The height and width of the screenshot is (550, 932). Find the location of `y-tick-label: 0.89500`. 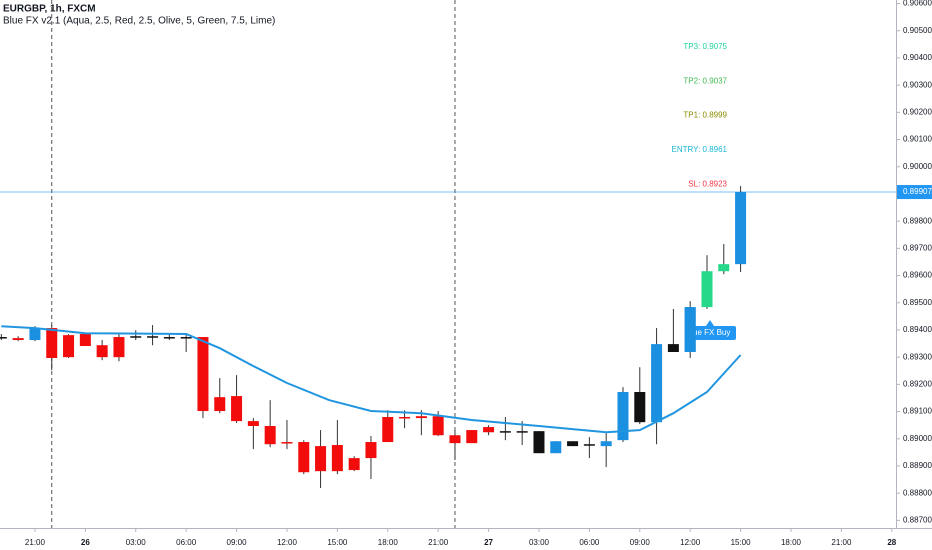

y-tick-label: 0.89500 is located at coordinates (917, 302).